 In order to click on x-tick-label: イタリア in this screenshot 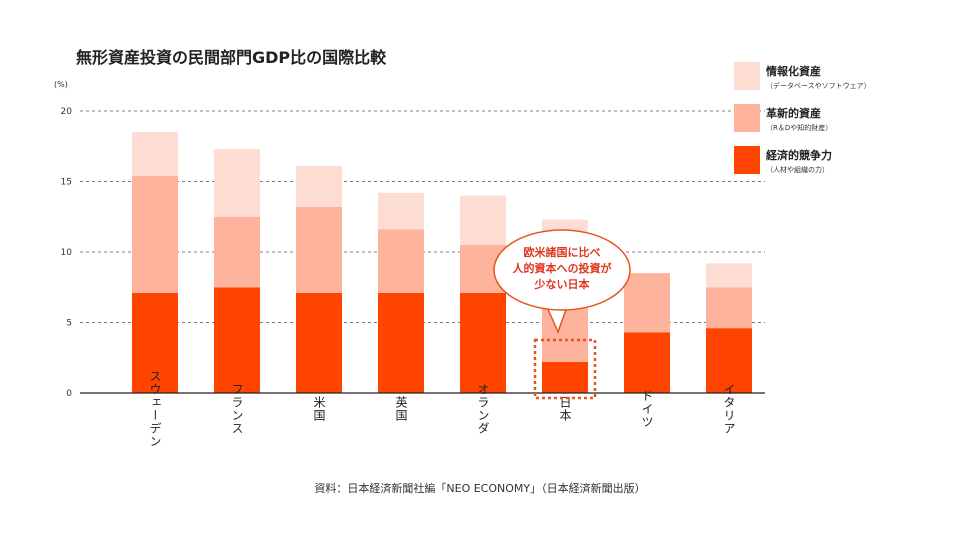, I will do `click(729, 409)`.